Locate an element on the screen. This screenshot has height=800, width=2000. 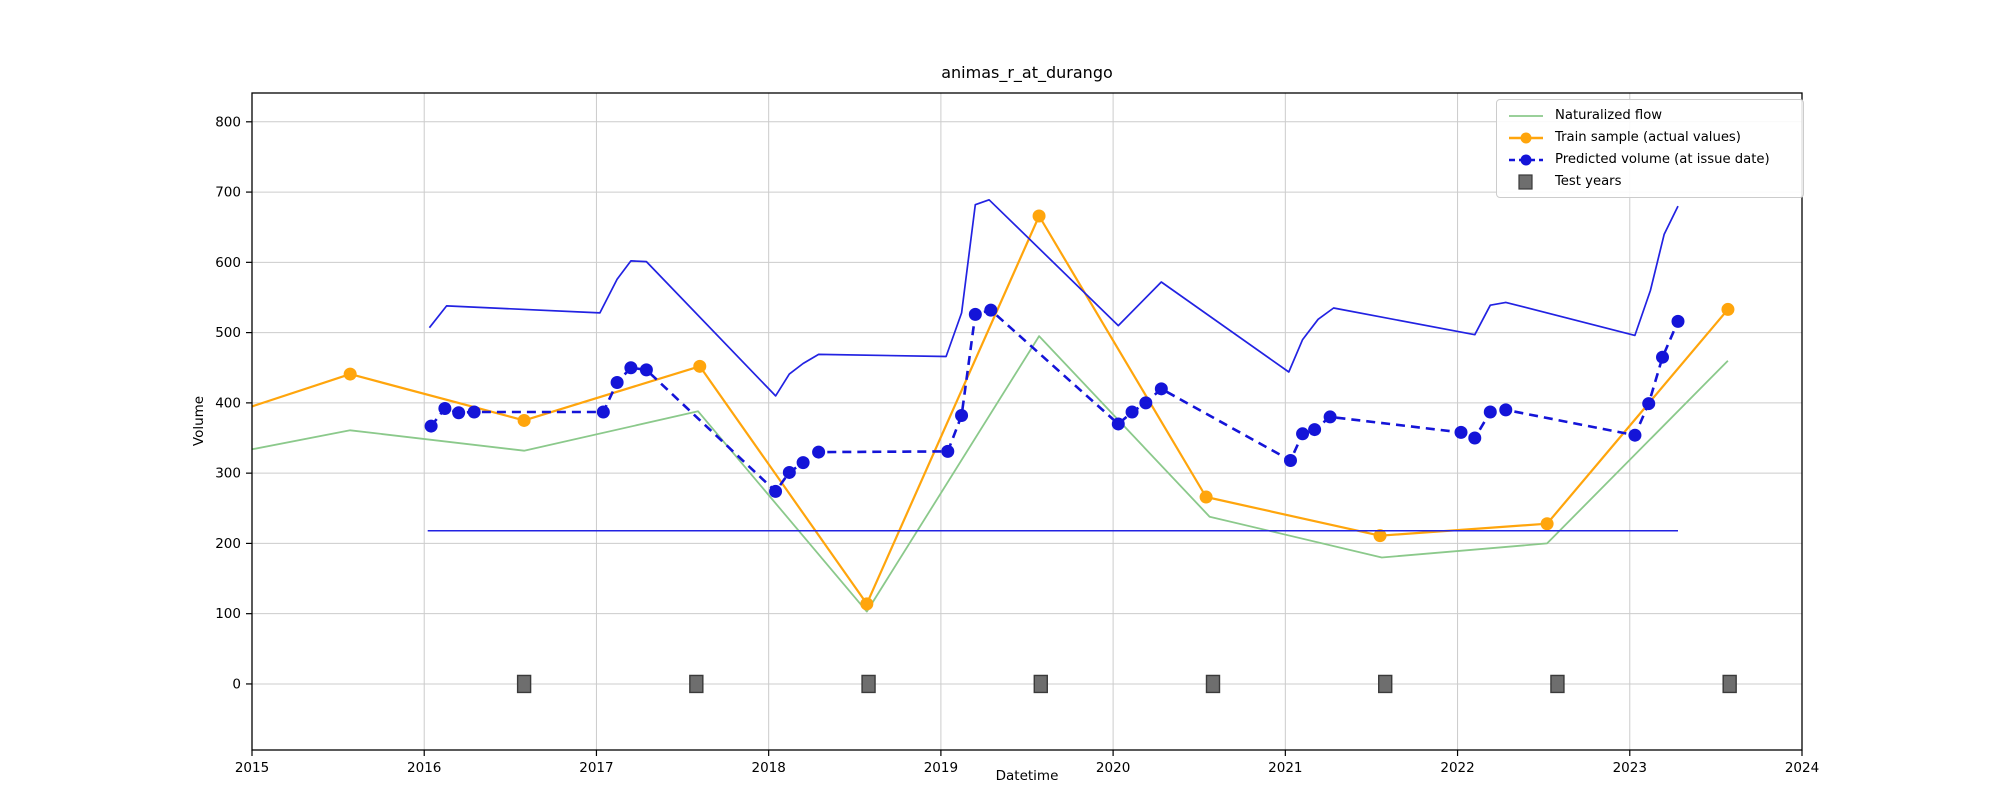
x-tick-label: 2023 is located at coordinates (1630, 768).